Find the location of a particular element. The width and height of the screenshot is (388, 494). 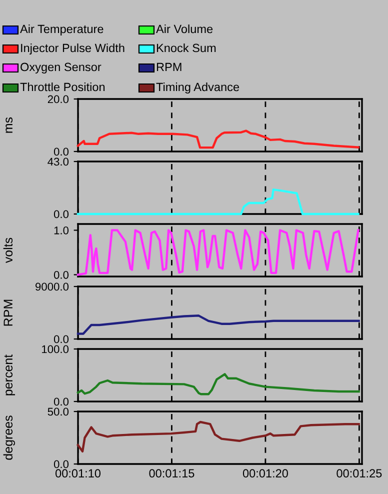

y-tick-label: 100.0 is located at coordinates (55, 349).